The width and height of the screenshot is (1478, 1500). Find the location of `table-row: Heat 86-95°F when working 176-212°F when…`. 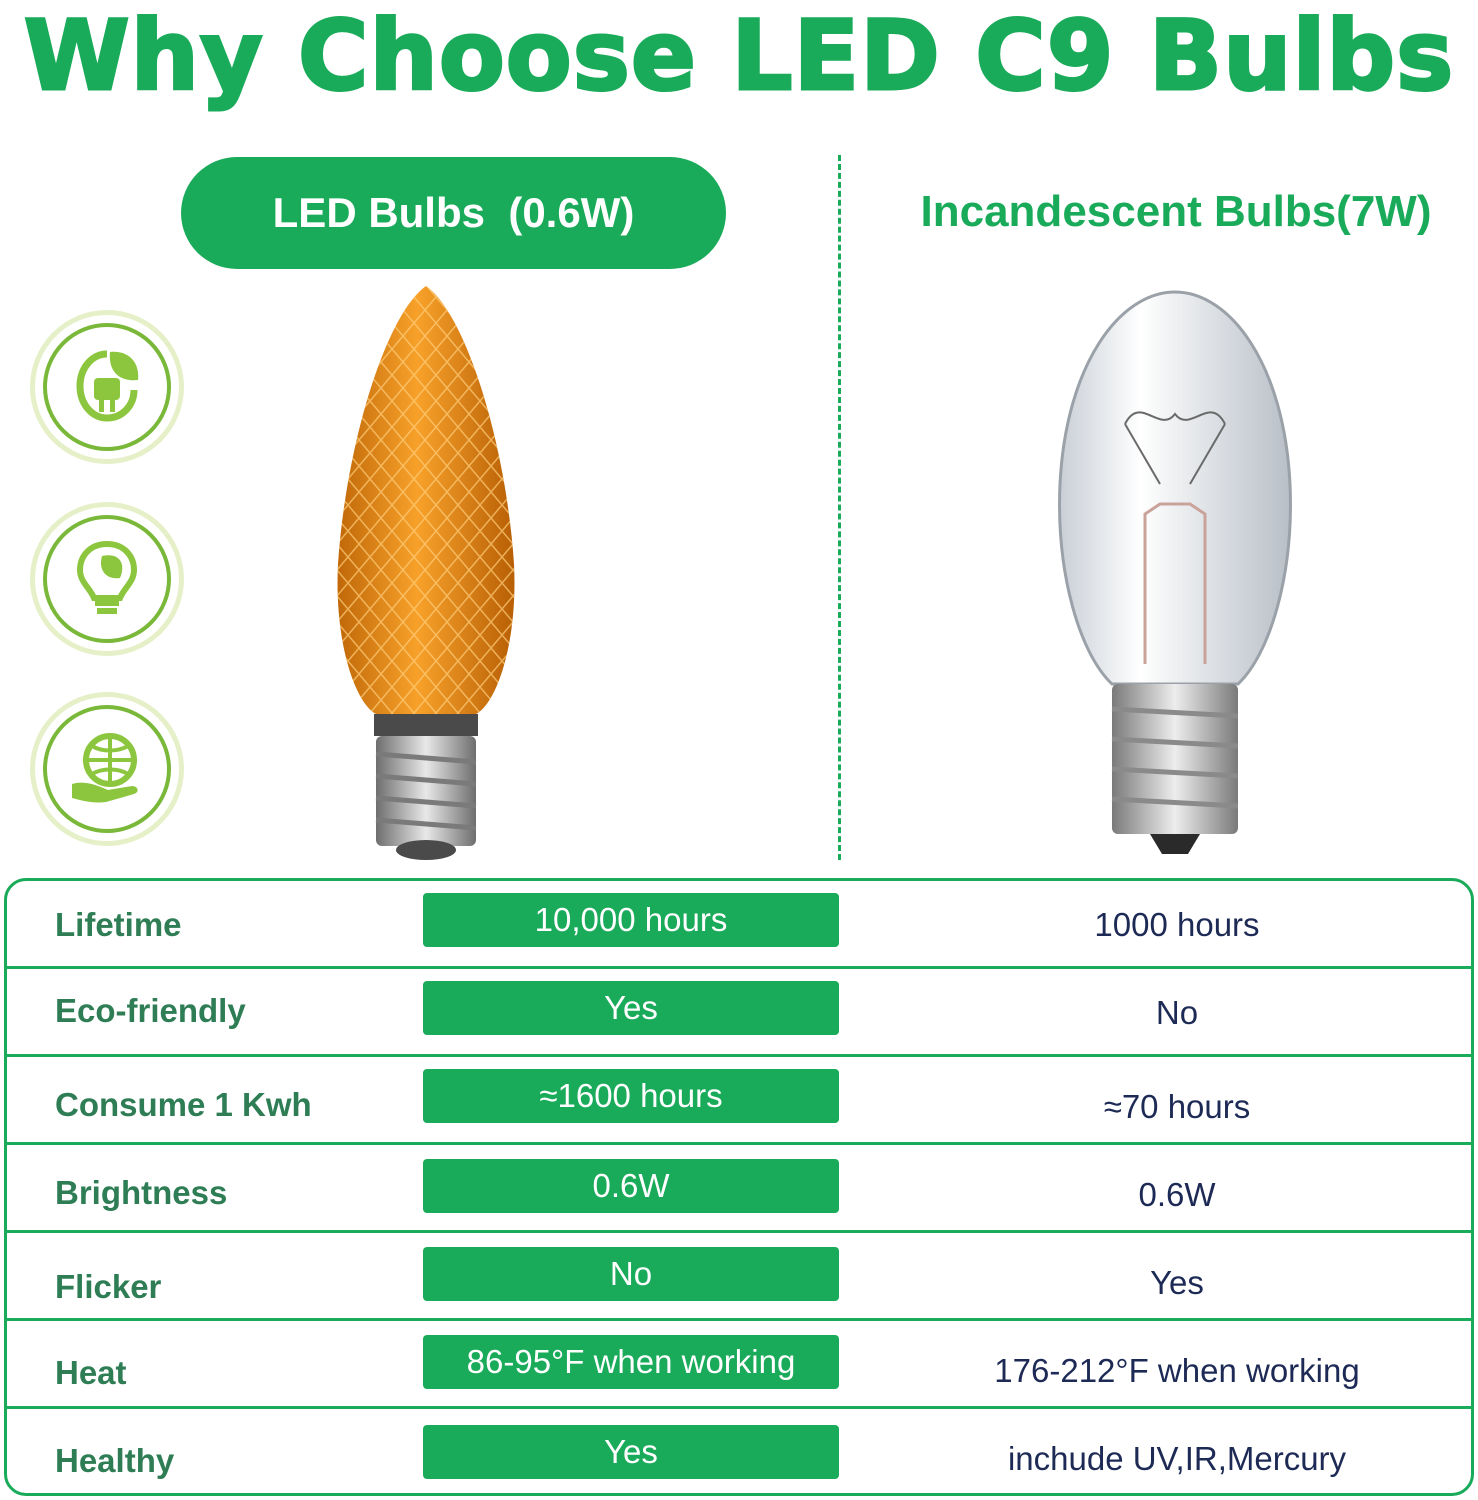

table-row: Heat 86-95°F when working 176-212°F when… is located at coordinates (739, 1365).